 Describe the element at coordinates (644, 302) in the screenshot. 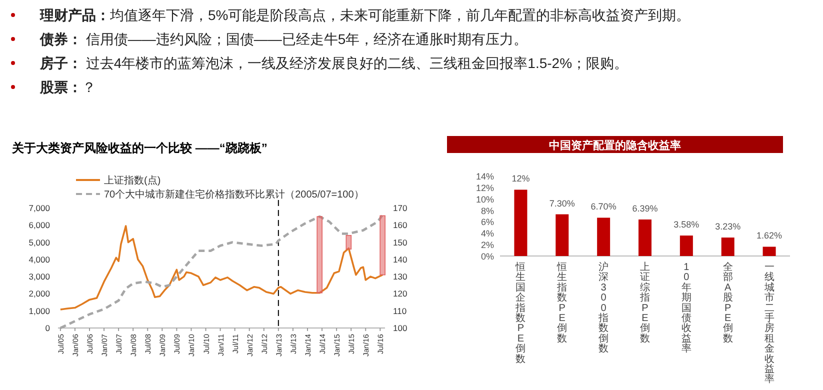

I see `x-tick-label: 上证综指PE倒数` at that location.